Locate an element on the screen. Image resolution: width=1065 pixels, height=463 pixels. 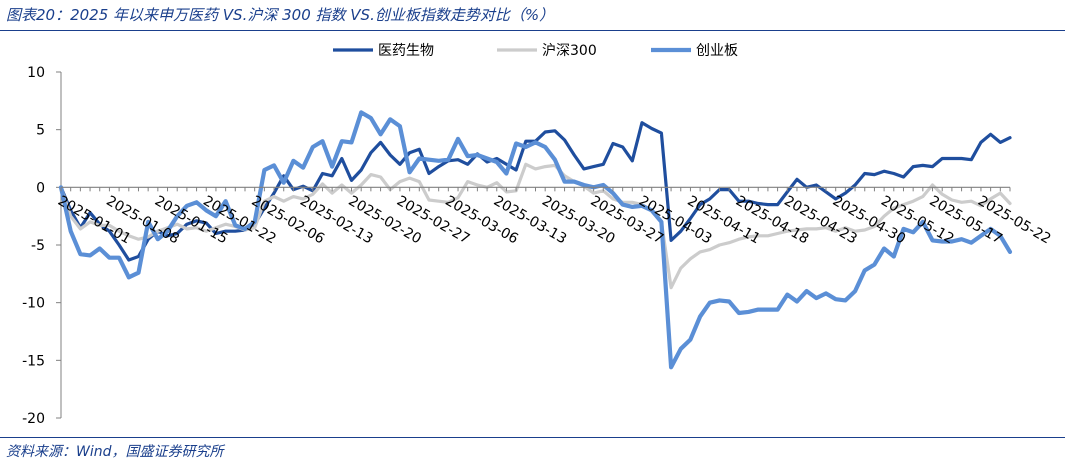
y-axis: 10 5 0 -5 -10 -15 -20 is located at coordinates (42, 246).